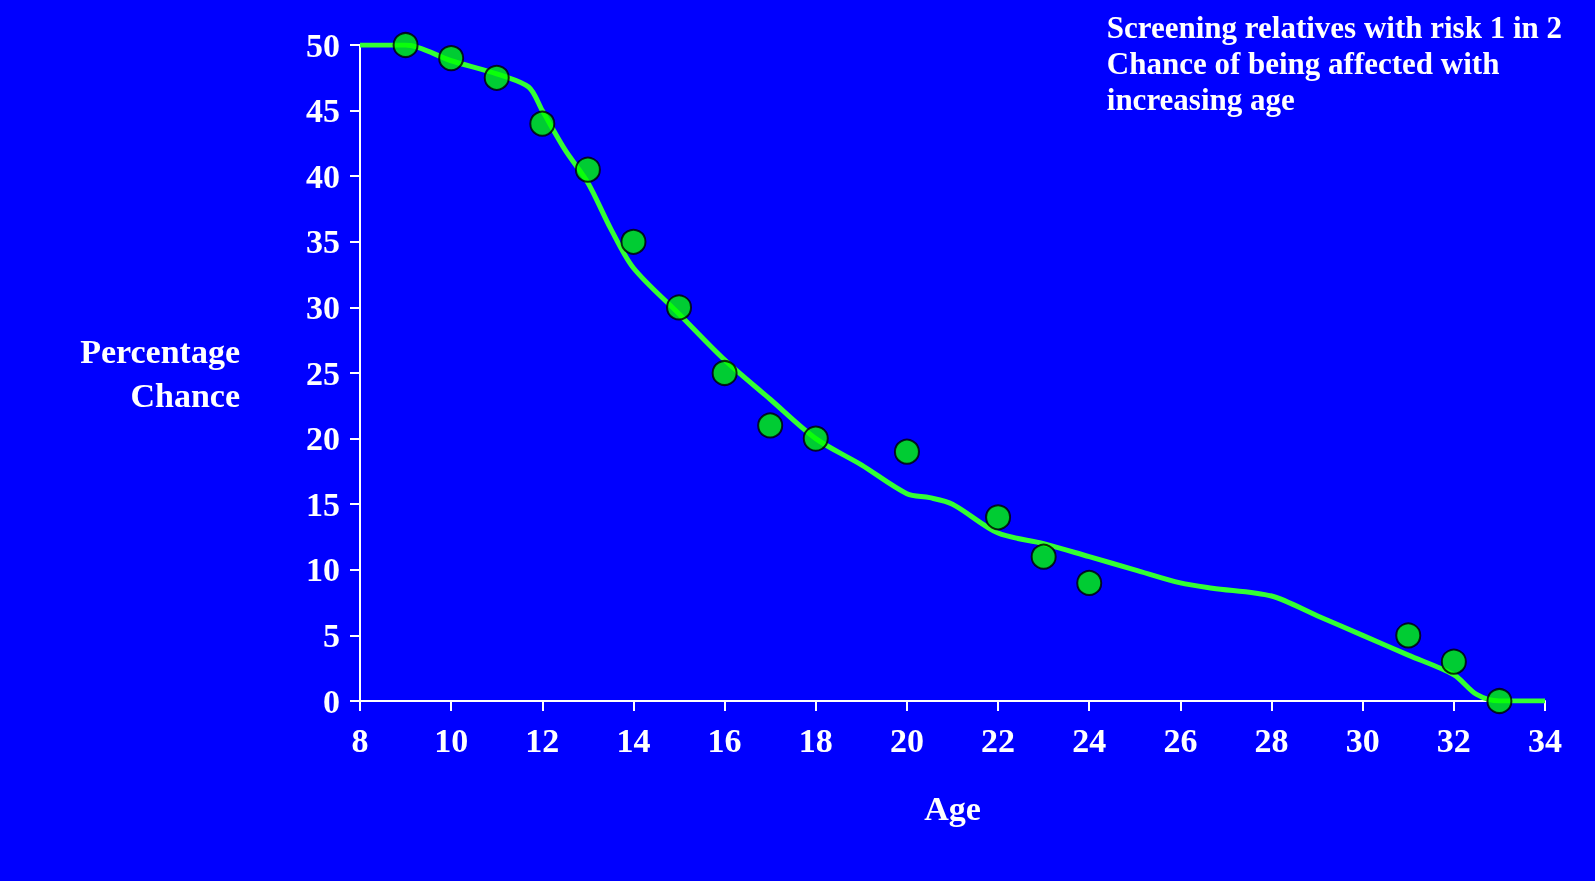 This screenshot has height=881, width=1595. What do you see at coordinates (998, 740) in the screenshot?
I see `x-tick-label: 22` at bounding box center [998, 740].